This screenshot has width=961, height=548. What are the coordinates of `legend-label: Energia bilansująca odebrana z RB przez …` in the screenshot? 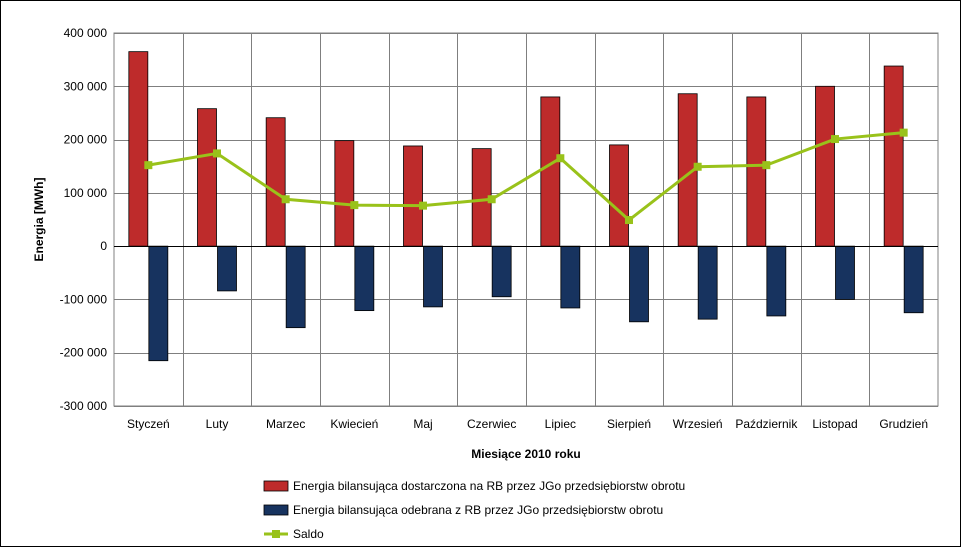 It's located at (478, 510).